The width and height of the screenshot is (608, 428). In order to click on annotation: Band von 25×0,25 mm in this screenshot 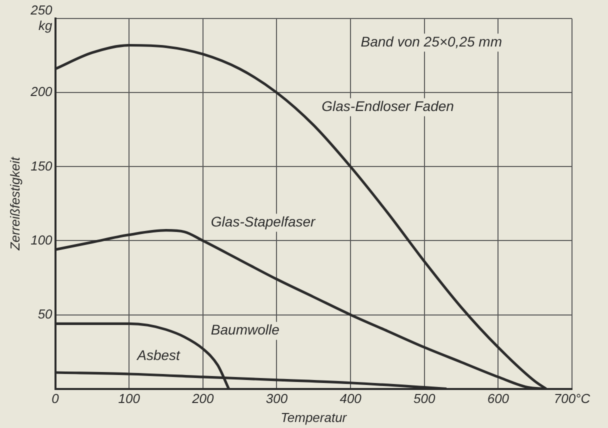, I will do `click(431, 41)`.